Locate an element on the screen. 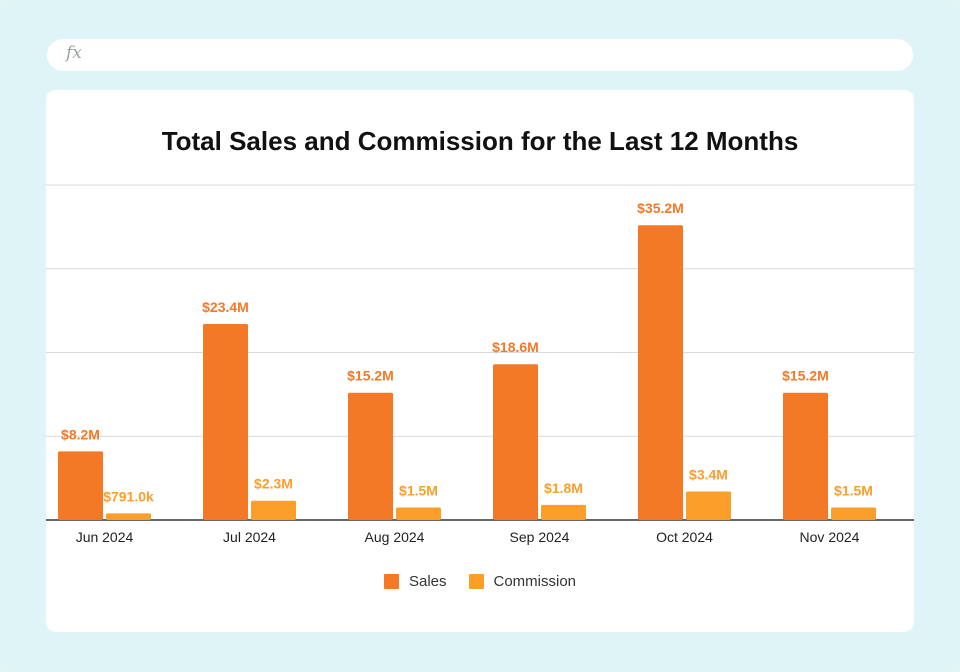  x-tick-label-0: Jun 2024 is located at coordinates (105, 537).